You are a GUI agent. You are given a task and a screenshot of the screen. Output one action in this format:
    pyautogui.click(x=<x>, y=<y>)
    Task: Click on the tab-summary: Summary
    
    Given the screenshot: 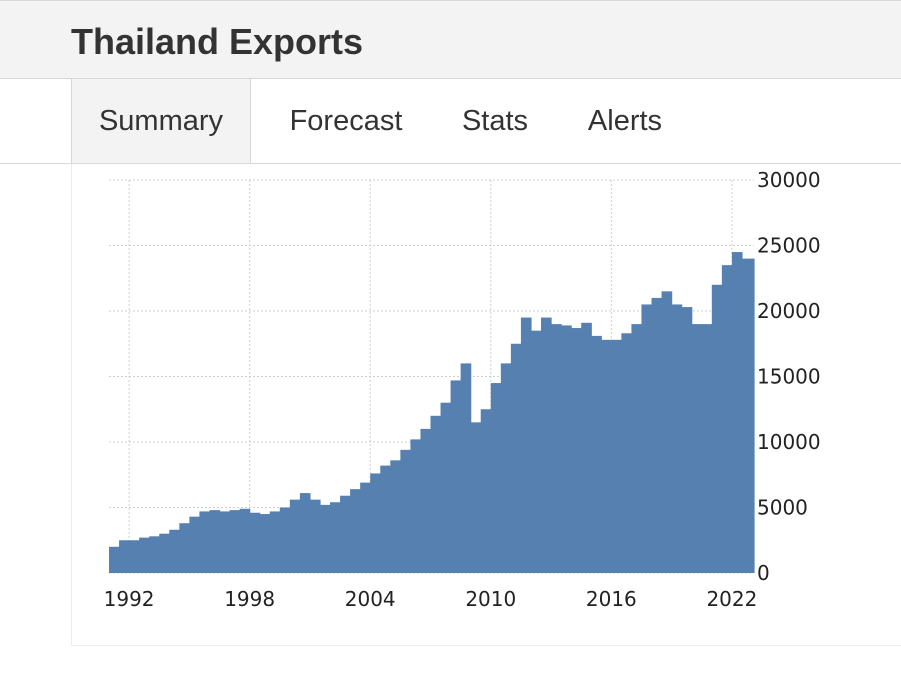 What is the action you would take?
    pyautogui.click(x=161, y=121)
    